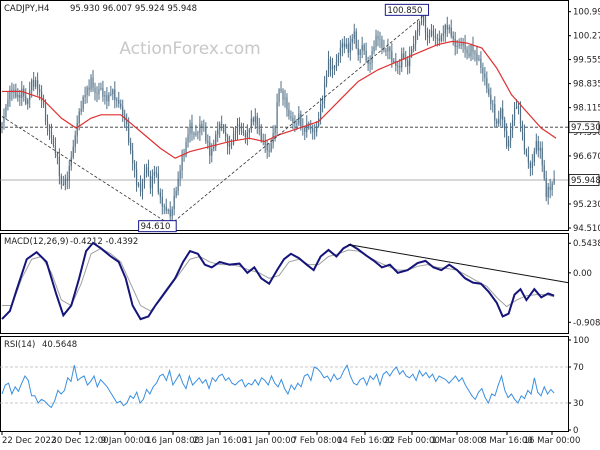 This screenshot has width=600, height=450. I want to click on rsi-title: RSI(14), so click(19, 345).